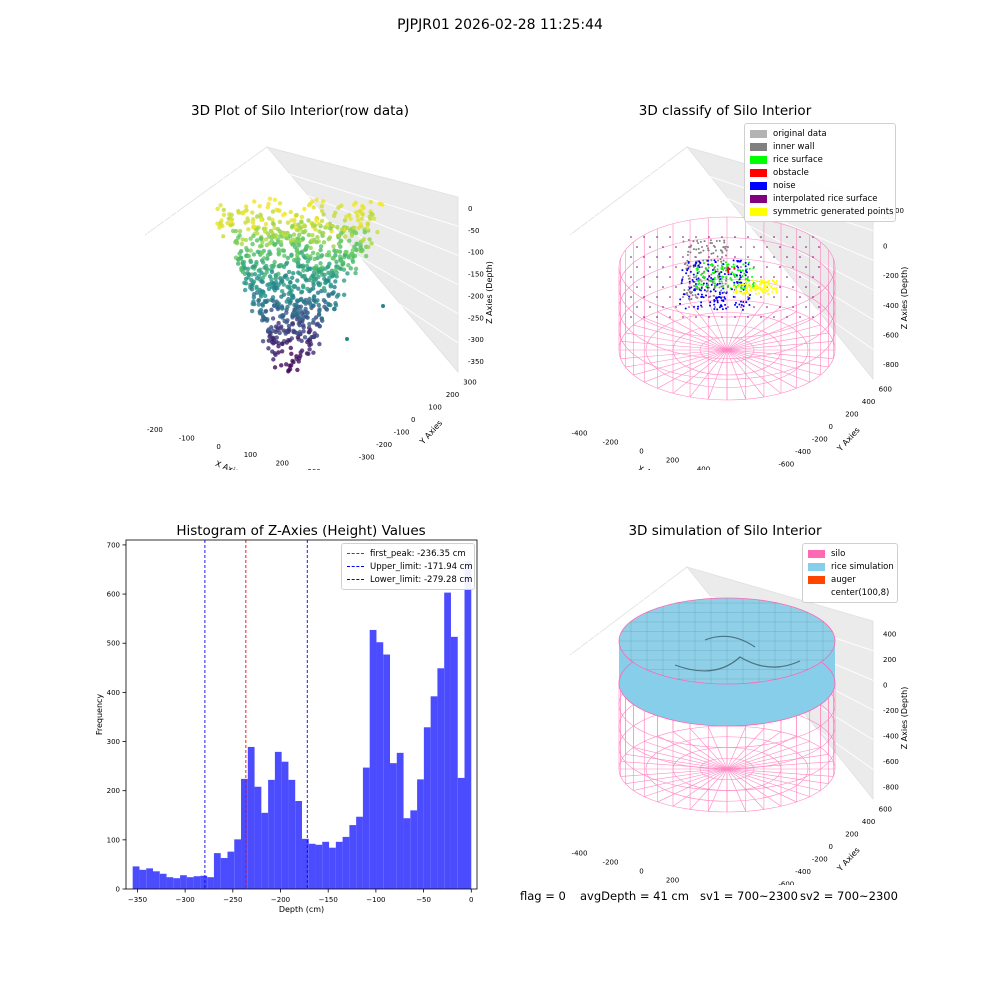 This screenshot has width=1000, height=1000. Describe the element at coordinates (848, 860) in the screenshot. I see `y-axis-label: Y Axies` at that location.